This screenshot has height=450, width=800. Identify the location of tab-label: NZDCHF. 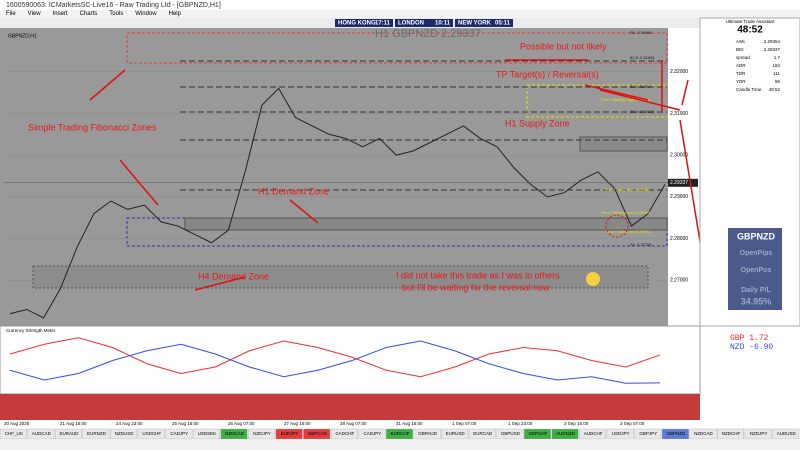
(731, 433).